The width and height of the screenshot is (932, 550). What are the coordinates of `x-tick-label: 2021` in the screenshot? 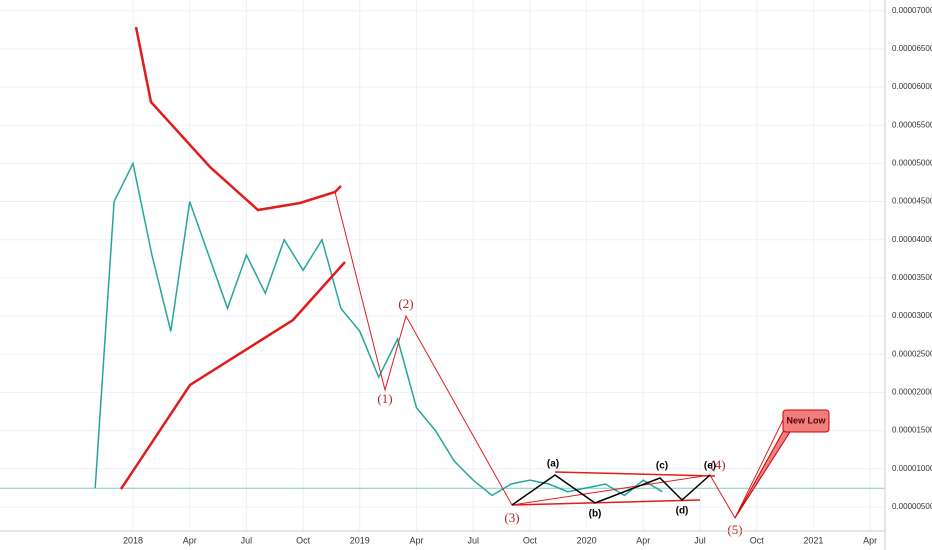 It's located at (813, 540).